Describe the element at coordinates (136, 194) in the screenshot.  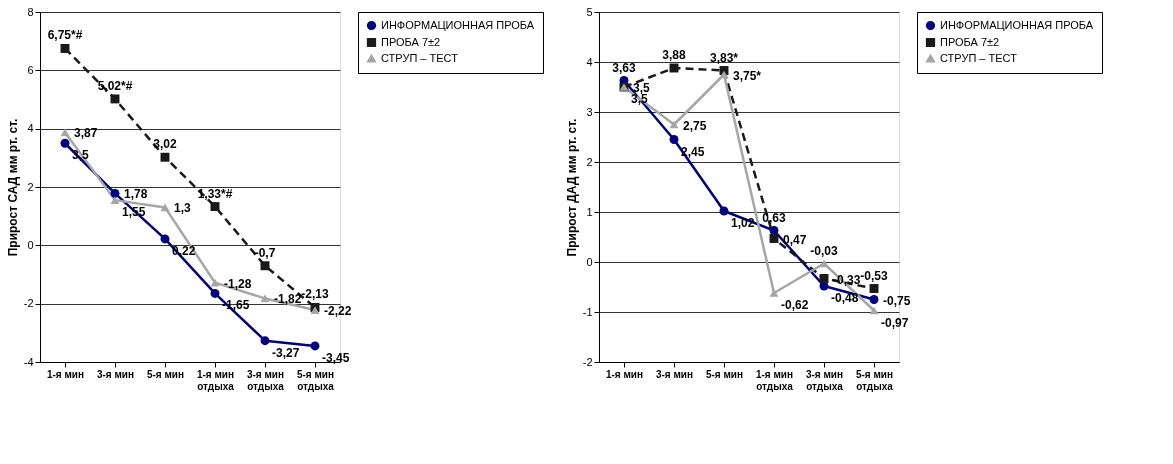
I see `data-label: 1,78` at that location.